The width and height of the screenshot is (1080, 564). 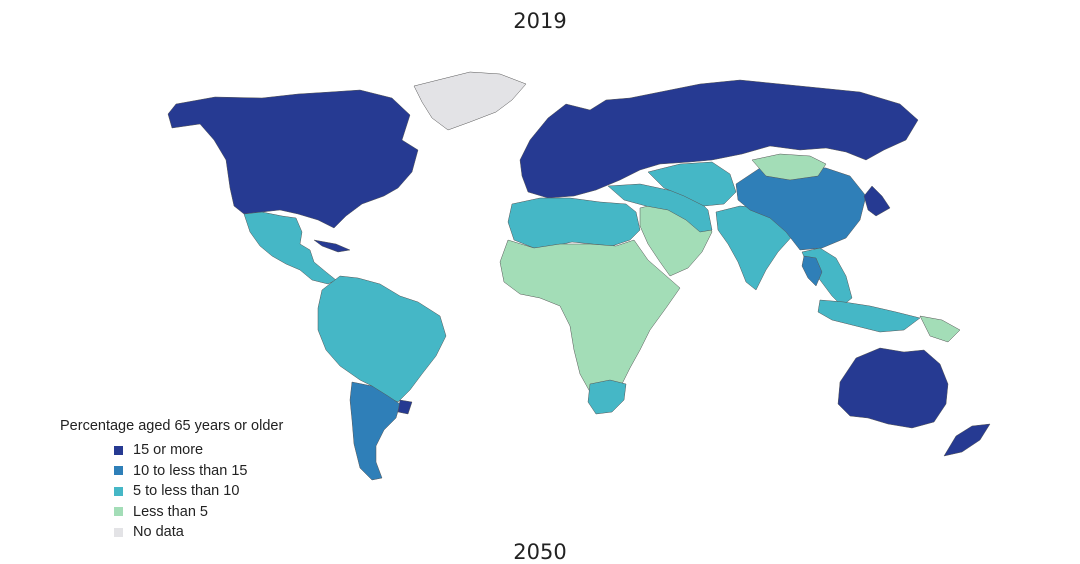 I want to click on region-mongolia, so click(x=789, y=167).